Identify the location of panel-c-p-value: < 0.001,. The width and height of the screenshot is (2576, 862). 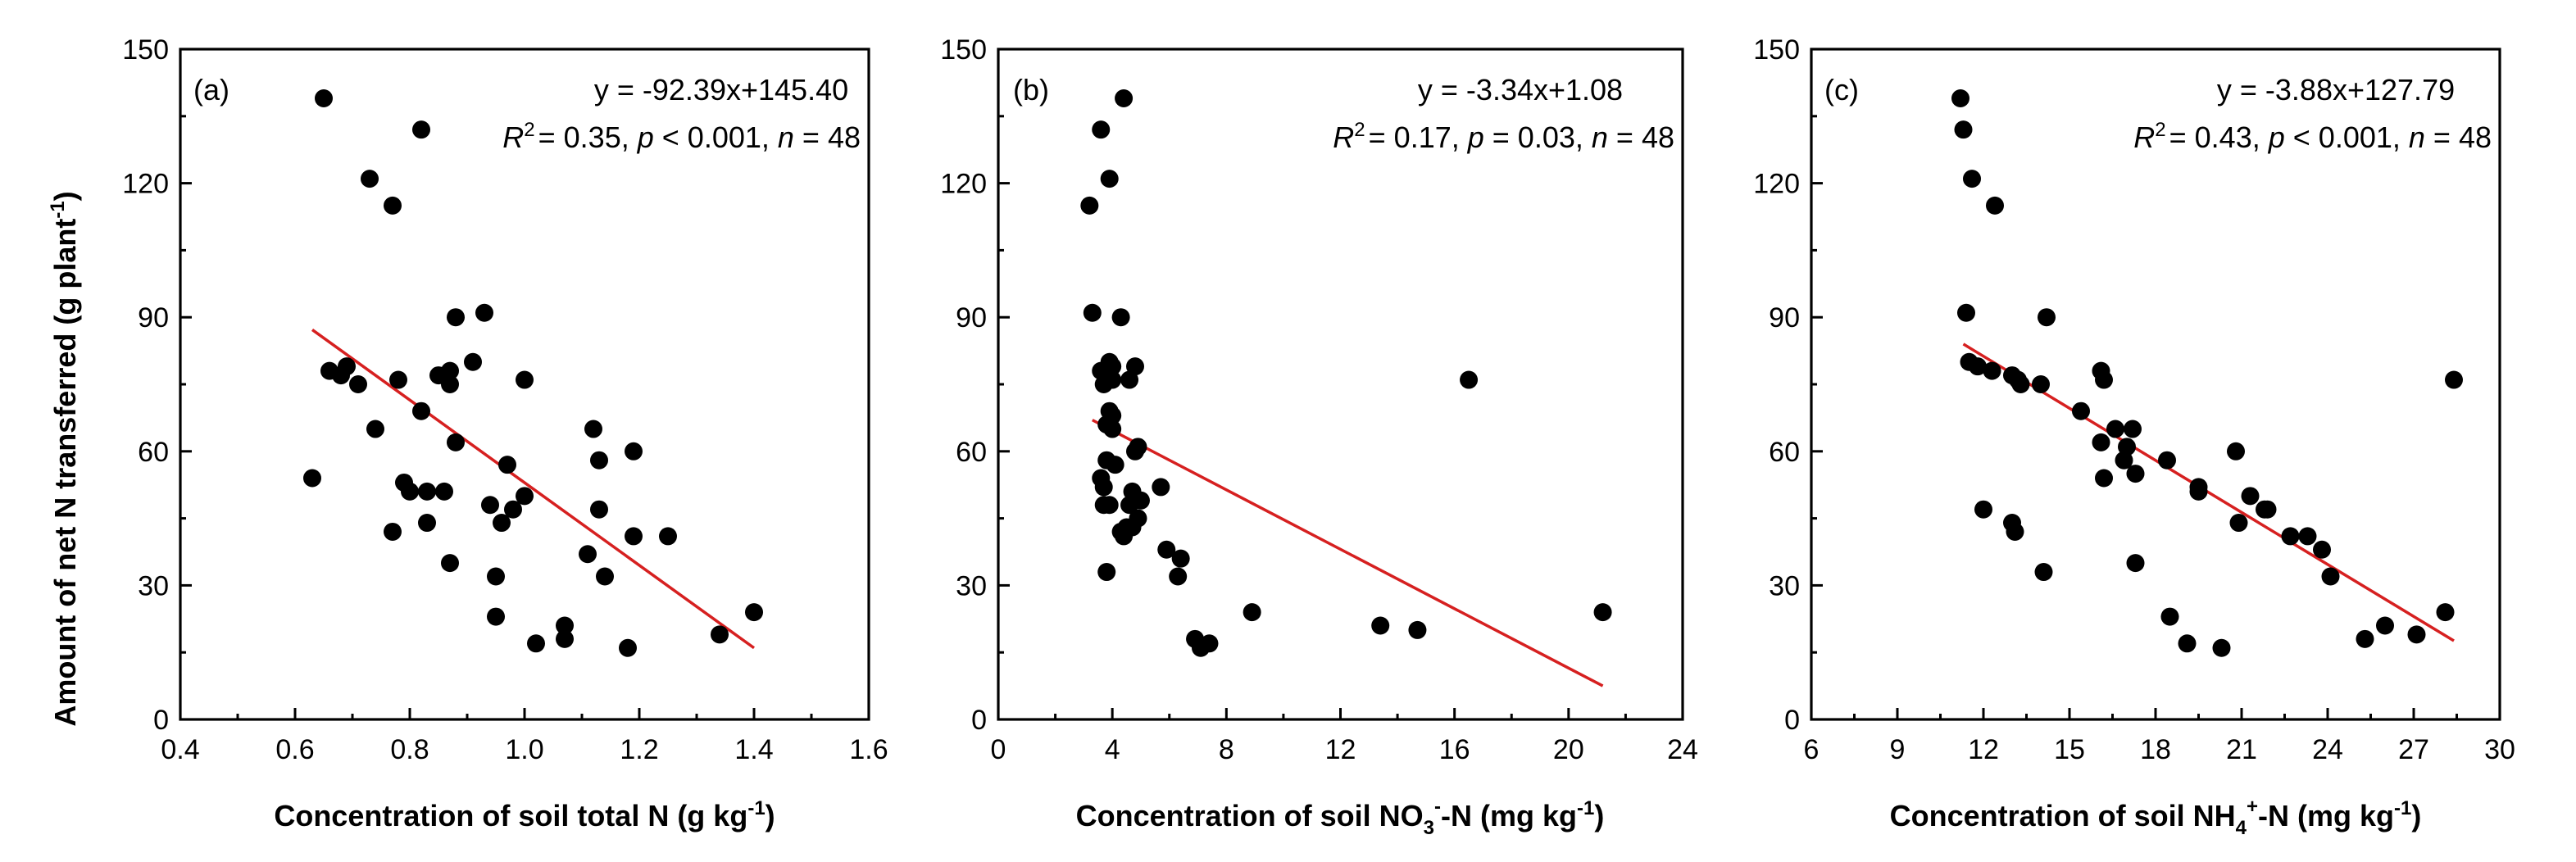
(2347, 137).